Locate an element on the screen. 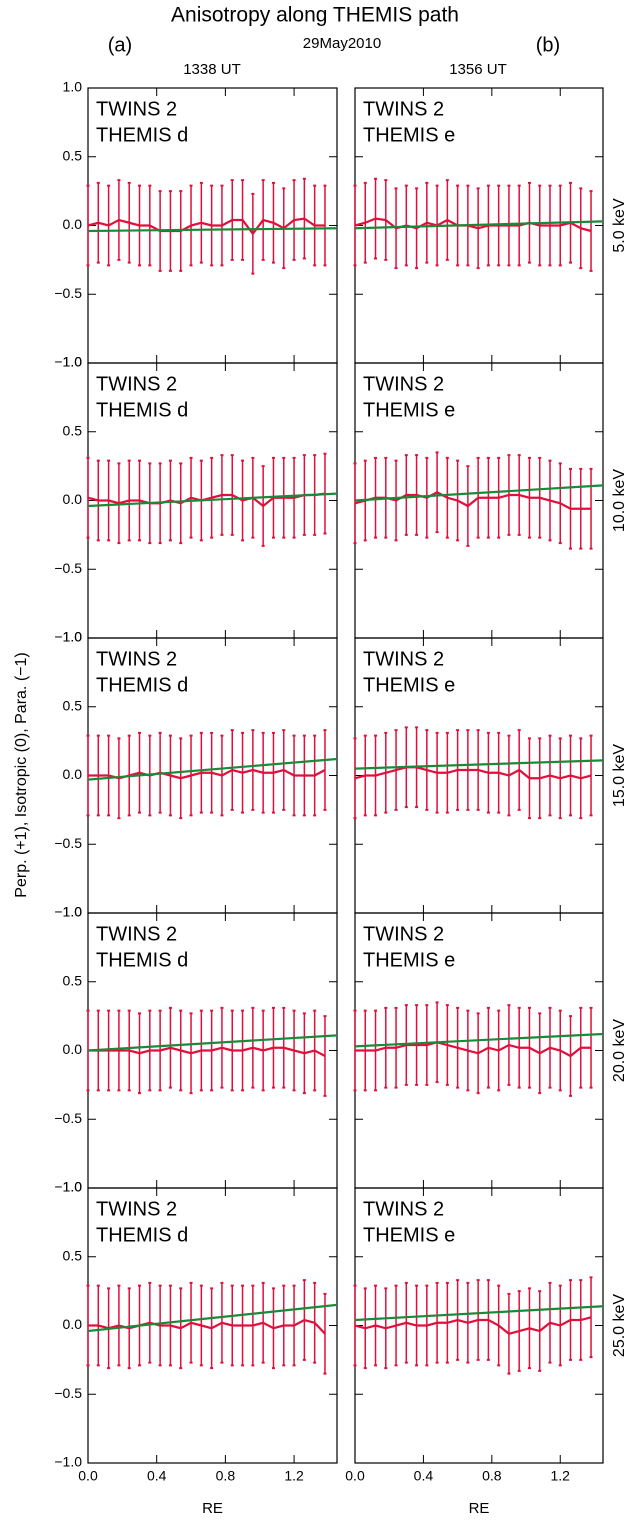 The width and height of the screenshot is (631, 1529). y-axis-label: Perp. (+1), Isotropic (0), Para. (−1) is located at coordinates (21, 774).